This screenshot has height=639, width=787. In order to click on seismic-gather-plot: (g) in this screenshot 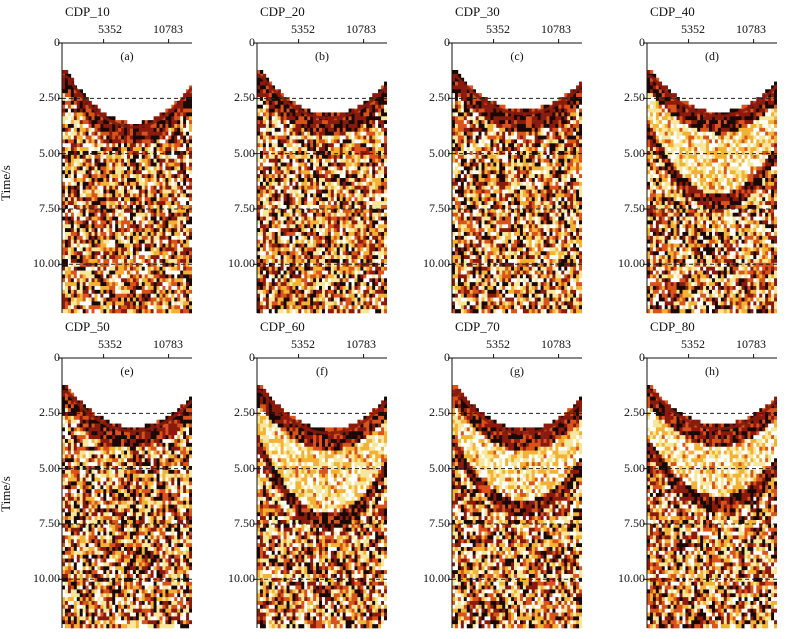, I will do `click(515, 491)`.